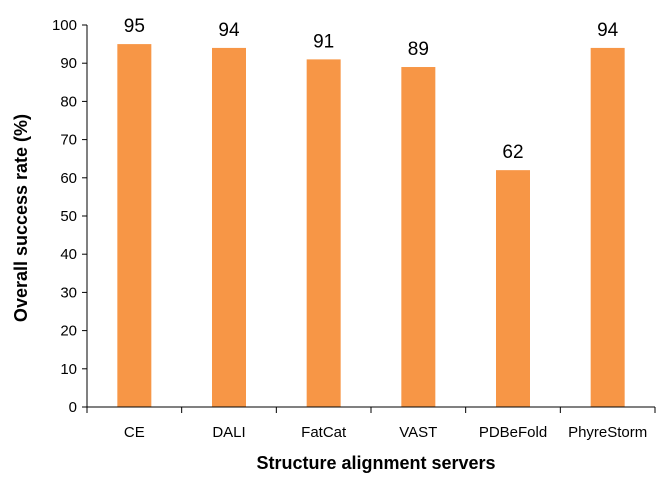 This screenshot has height=479, width=669. What do you see at coordinates (21, 218) in the screenshot?
I see `y-axis-title: Overall success rate (%)` at bounding box center [21, 218].